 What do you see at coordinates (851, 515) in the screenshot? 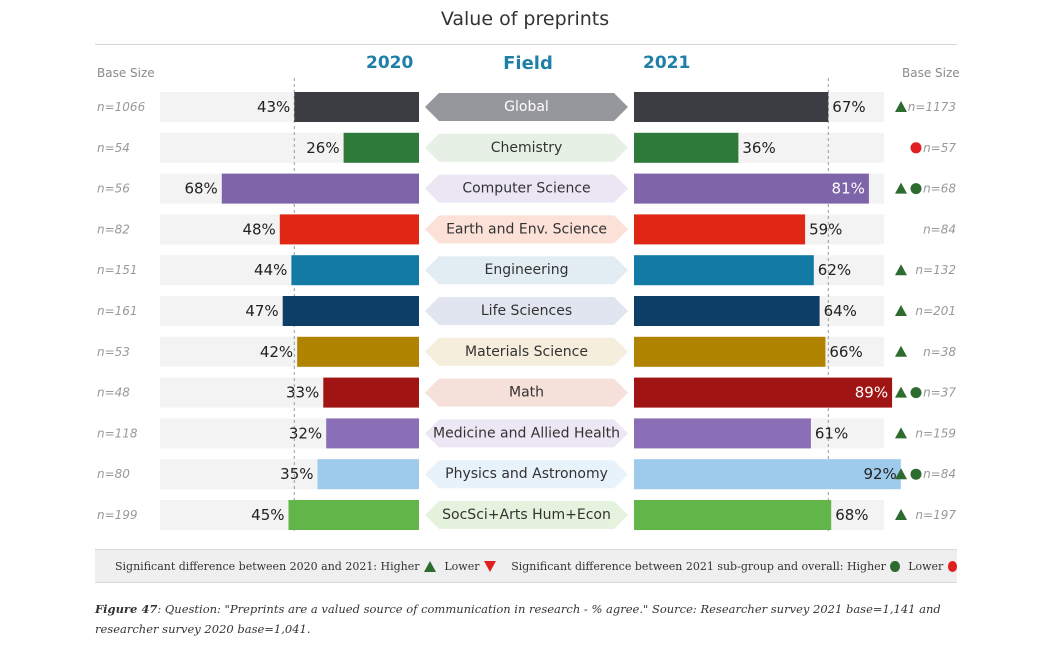
I see `value-label-2021: 68%` at bounding box center [851, 515].